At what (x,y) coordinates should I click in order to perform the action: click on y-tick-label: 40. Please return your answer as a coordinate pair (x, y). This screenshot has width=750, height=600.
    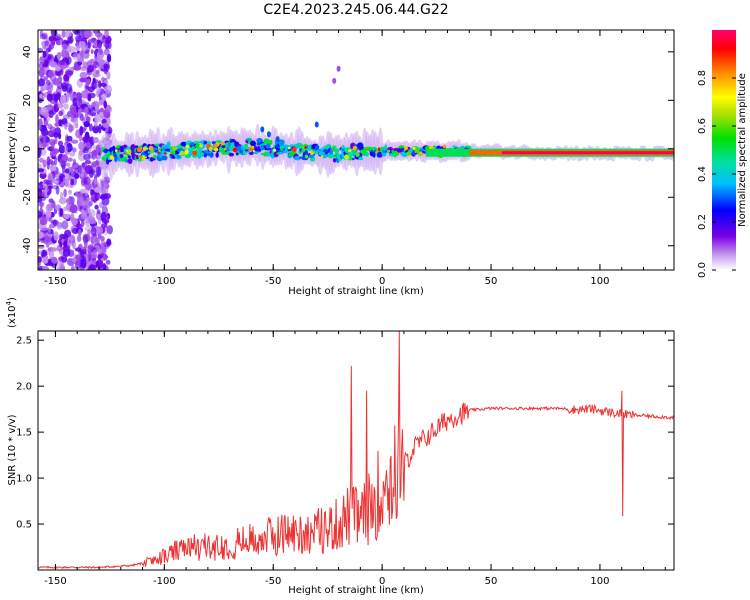
    Looking at the image, I should click on (27, 51).